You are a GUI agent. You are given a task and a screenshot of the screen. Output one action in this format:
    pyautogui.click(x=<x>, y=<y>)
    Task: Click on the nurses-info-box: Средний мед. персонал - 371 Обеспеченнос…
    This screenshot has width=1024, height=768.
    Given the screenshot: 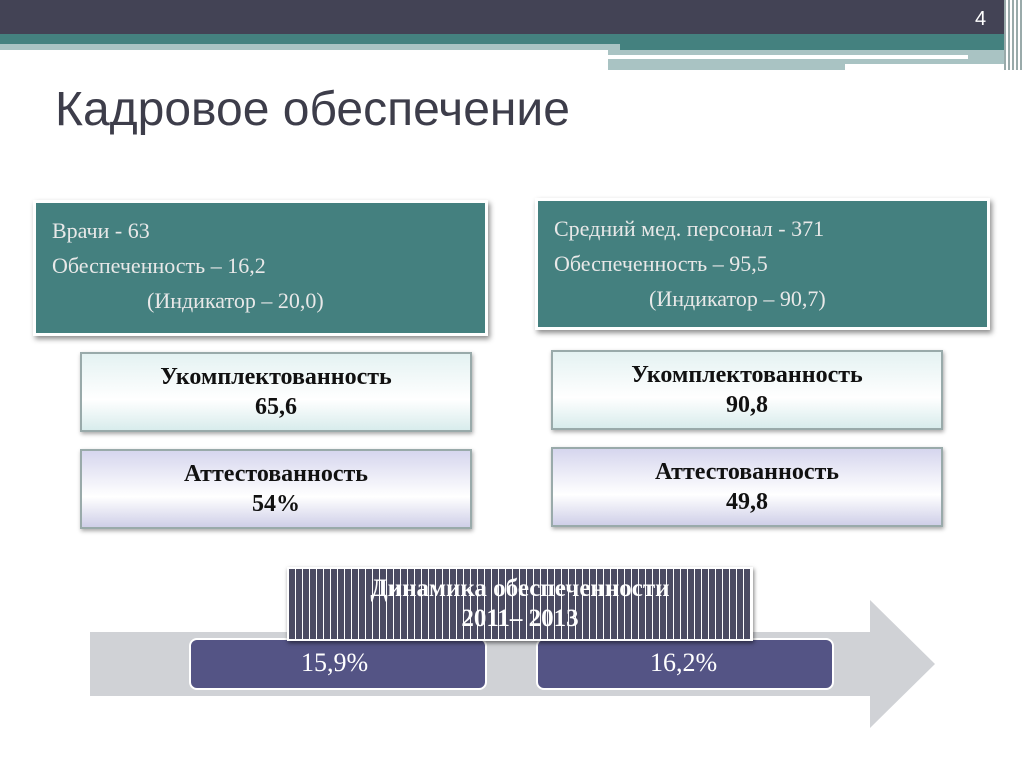 What is the action you would take?
    pyautogui.click(x=762, y=264)
    